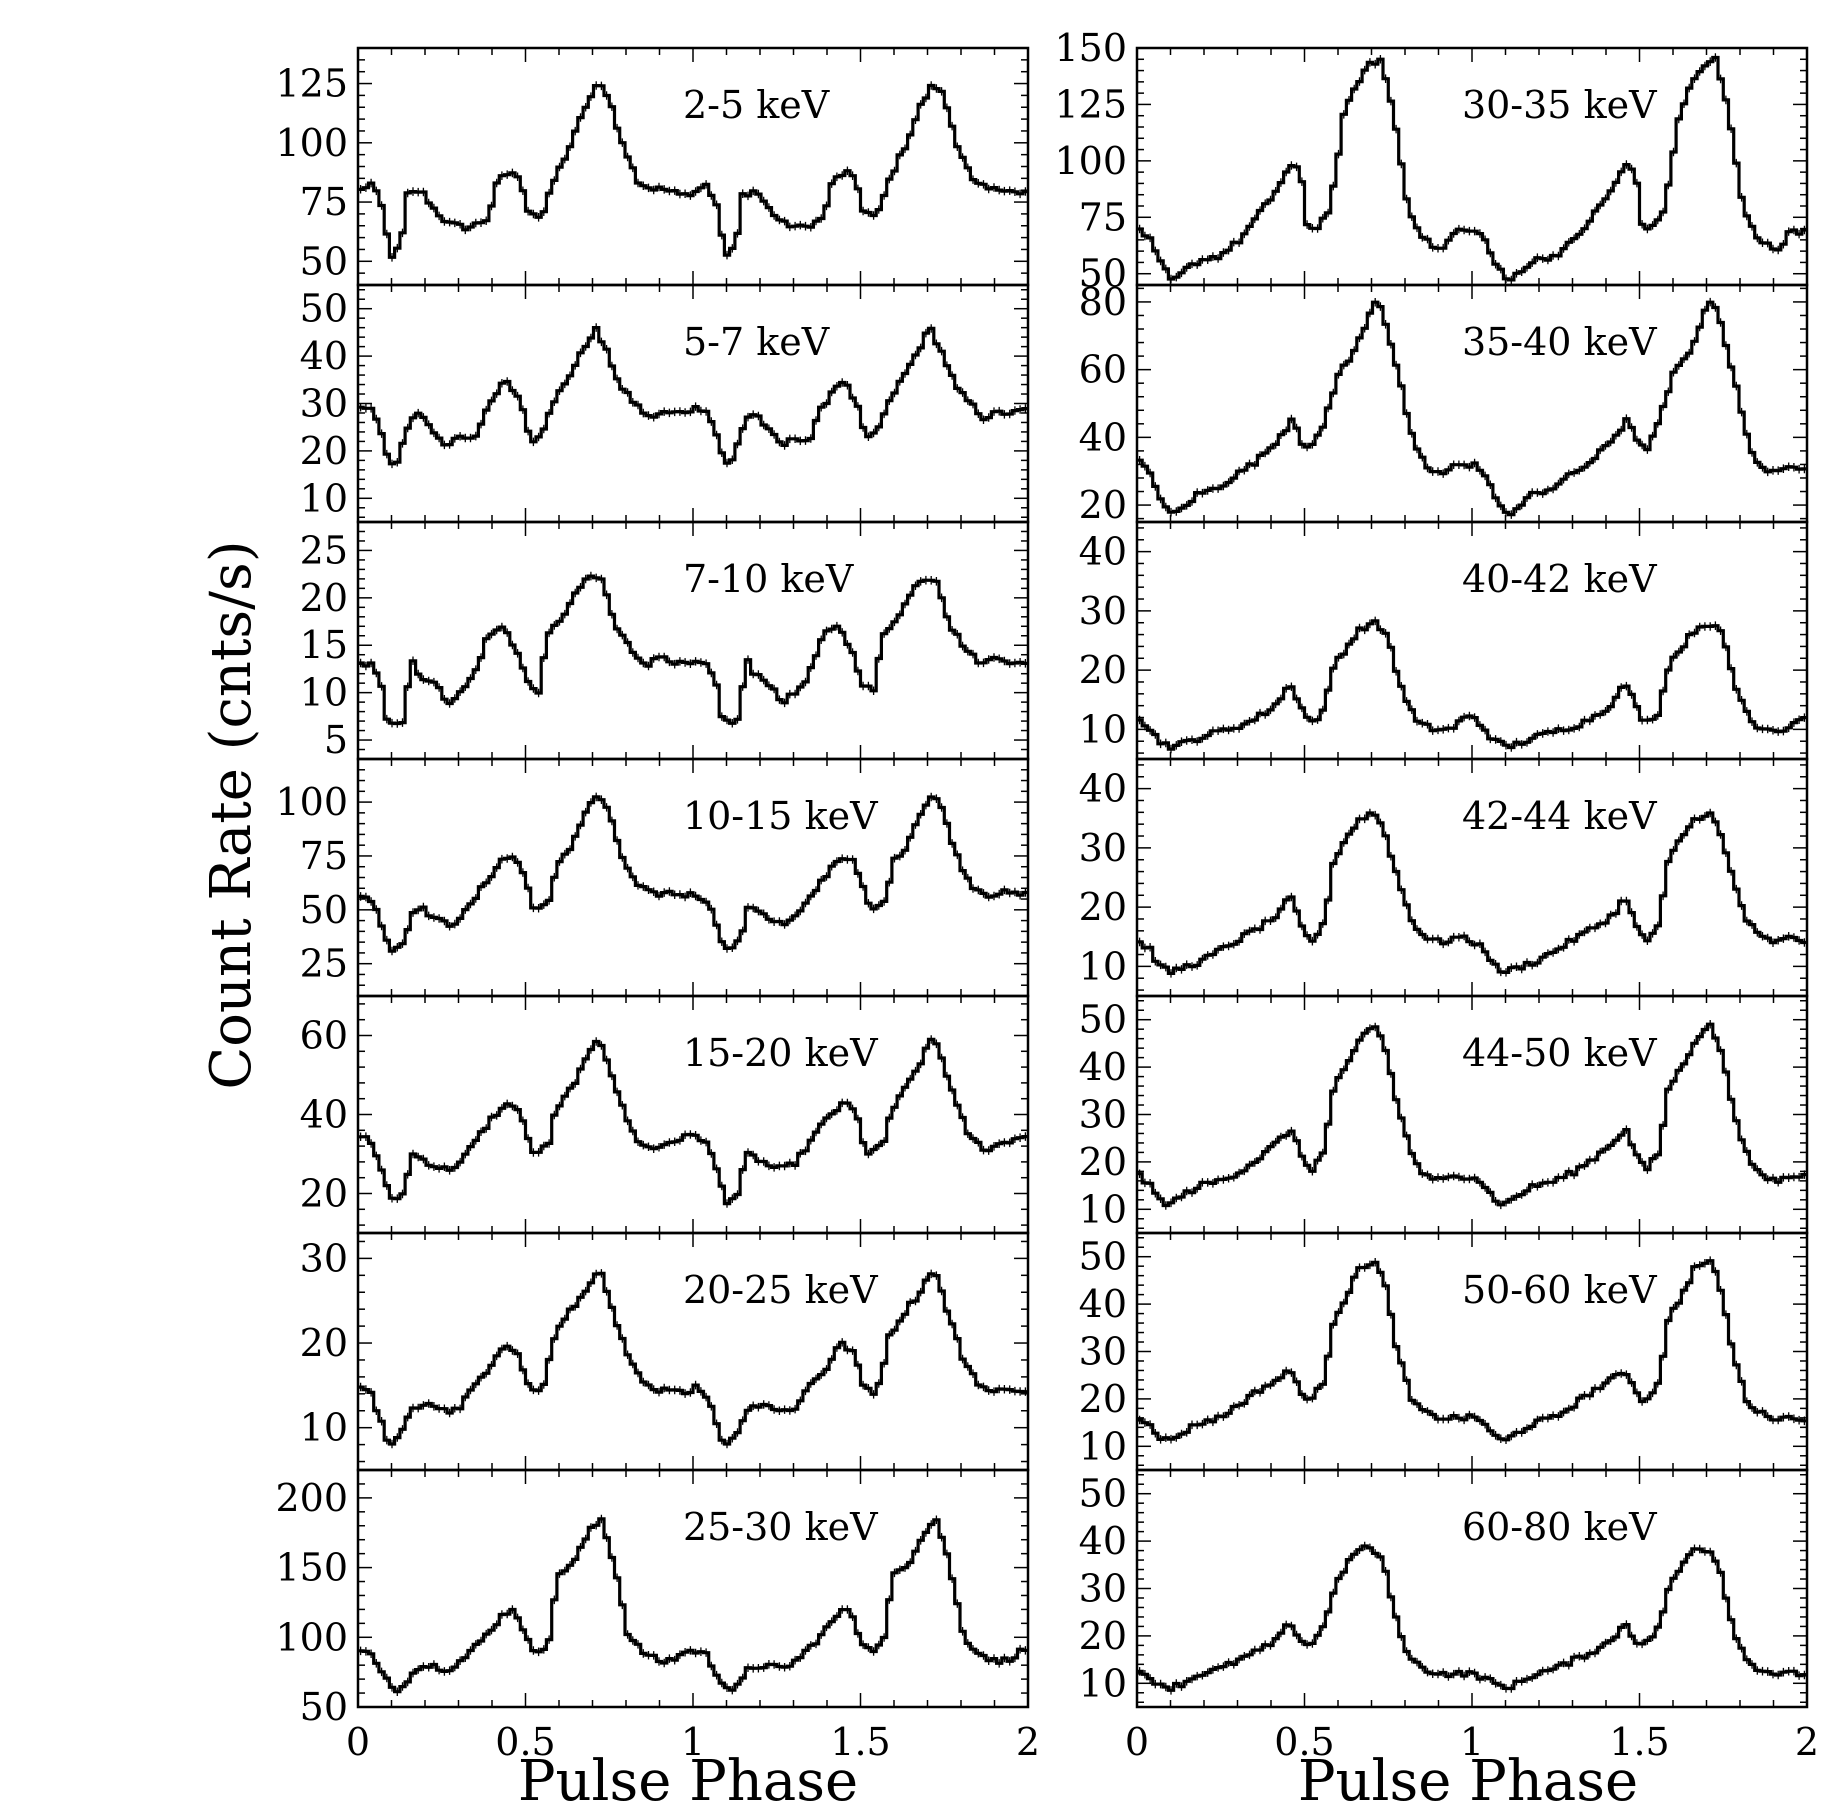 This screenshot has width=1840, height=1820. I want to click on energy-band-label: 10-15 keV, so click(780, 816).